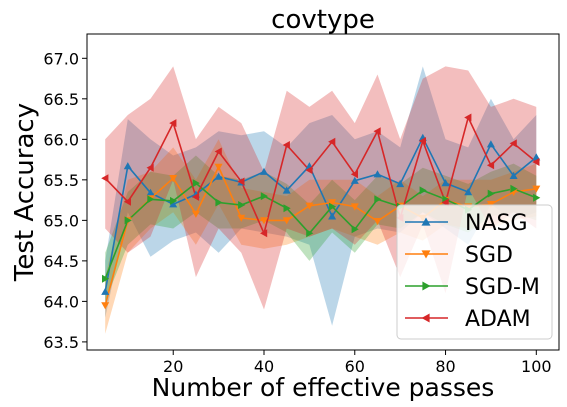 This screenshot has width=567, height=407. What do you see at coordinates (502, 287) in the screenshot?
I see `legend-label: SGD-M` at bounding box center [502, 287].